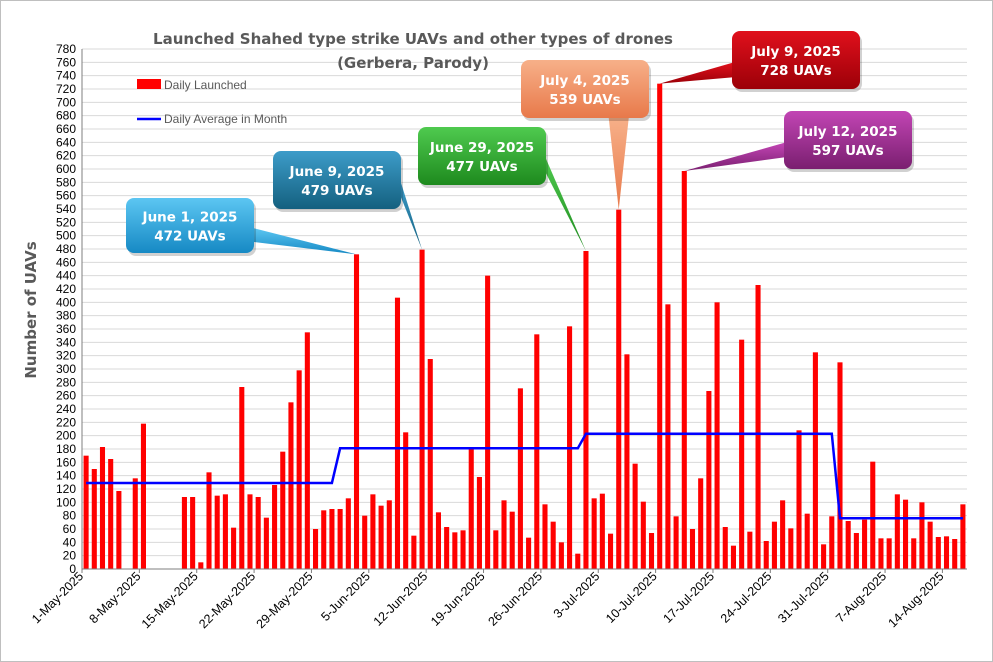 Image resolution: width=993 pixels, height=662 pixels. I want to click on y-tick-label: 500, so click(66, 236).